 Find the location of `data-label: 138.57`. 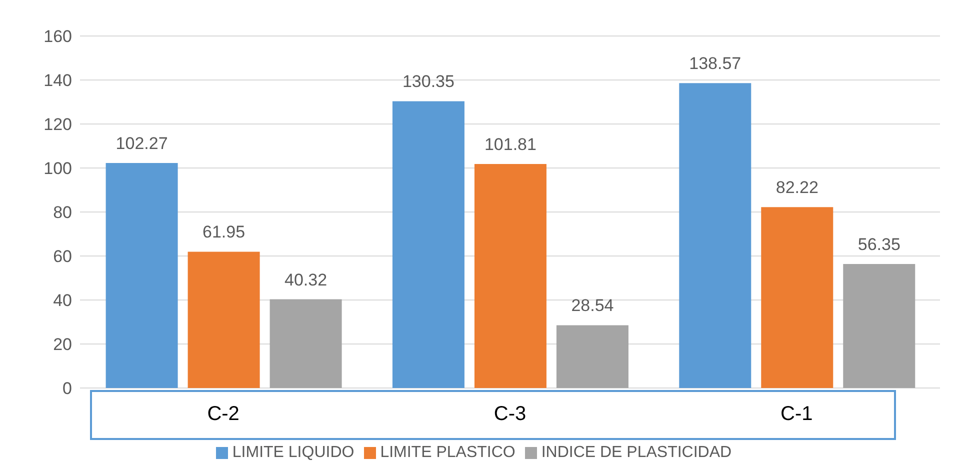

data-label: 138.57 is located at coordinates (715, 64).